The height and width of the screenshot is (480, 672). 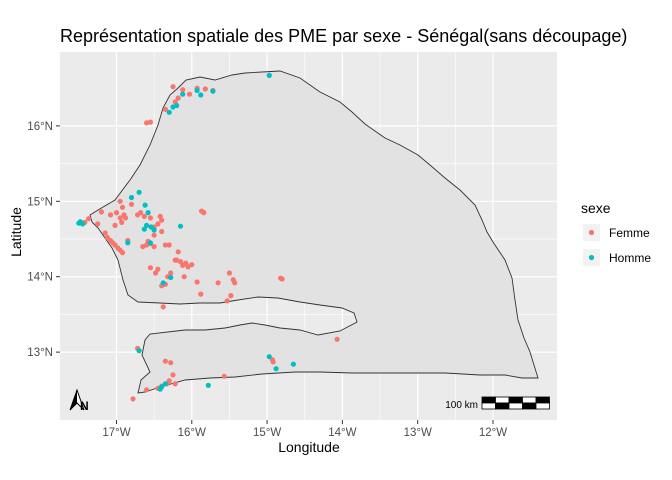 What do you see at coordinates (629, 233) in the screenshot?
I see `legend-label: Femme` at bounding box center [629, 233].